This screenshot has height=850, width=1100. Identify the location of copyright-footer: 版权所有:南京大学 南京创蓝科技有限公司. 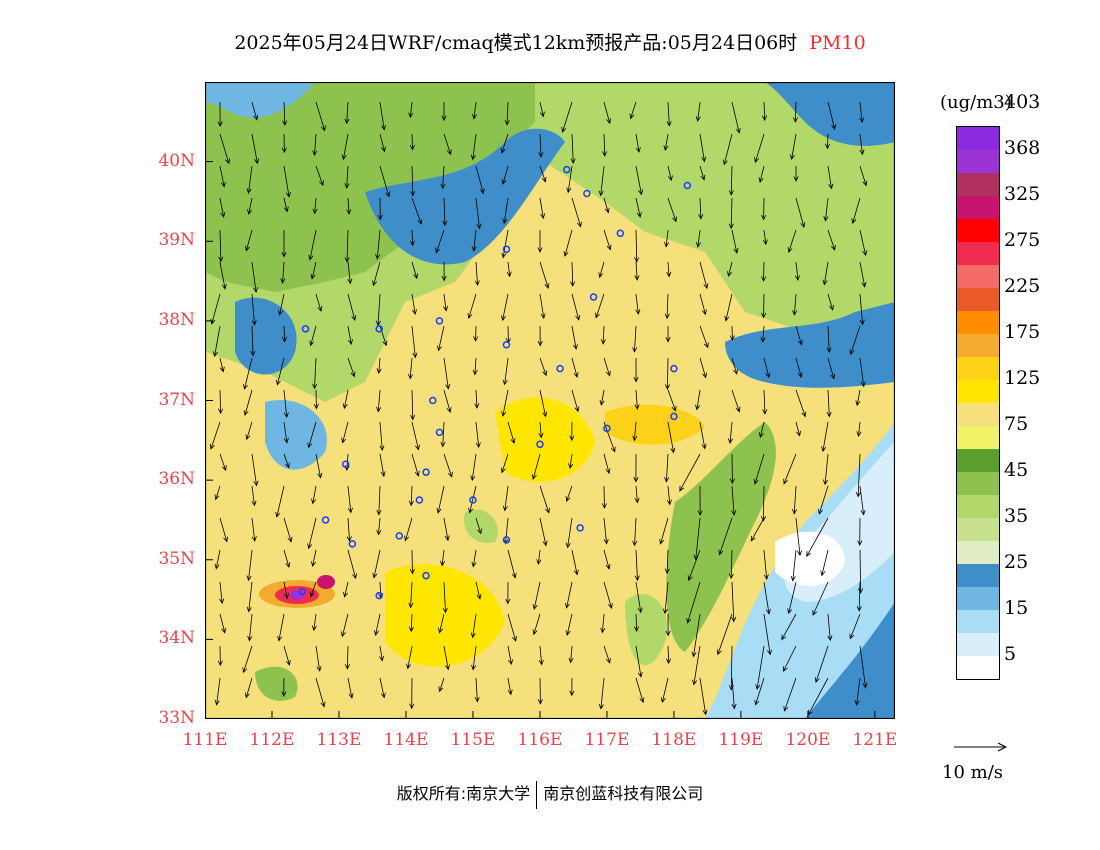
(550, 794).